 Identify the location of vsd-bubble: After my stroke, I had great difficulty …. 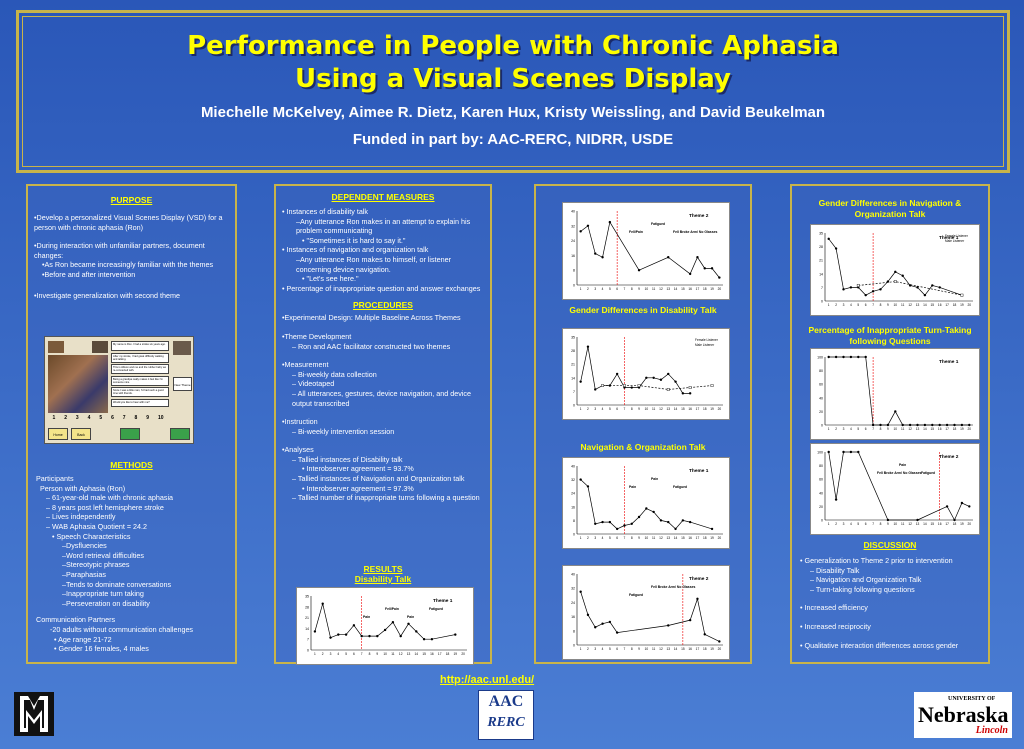
(140, 357).